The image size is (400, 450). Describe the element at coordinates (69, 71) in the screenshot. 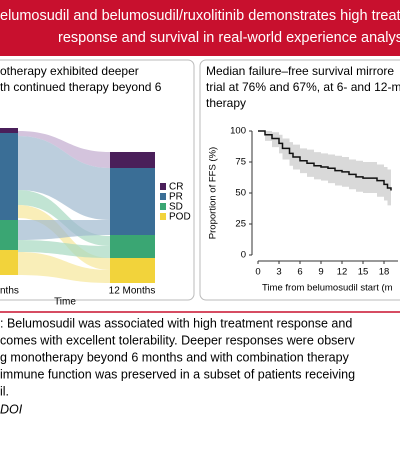

I see `panel-text: otherapy exhibited deeper` at that location.